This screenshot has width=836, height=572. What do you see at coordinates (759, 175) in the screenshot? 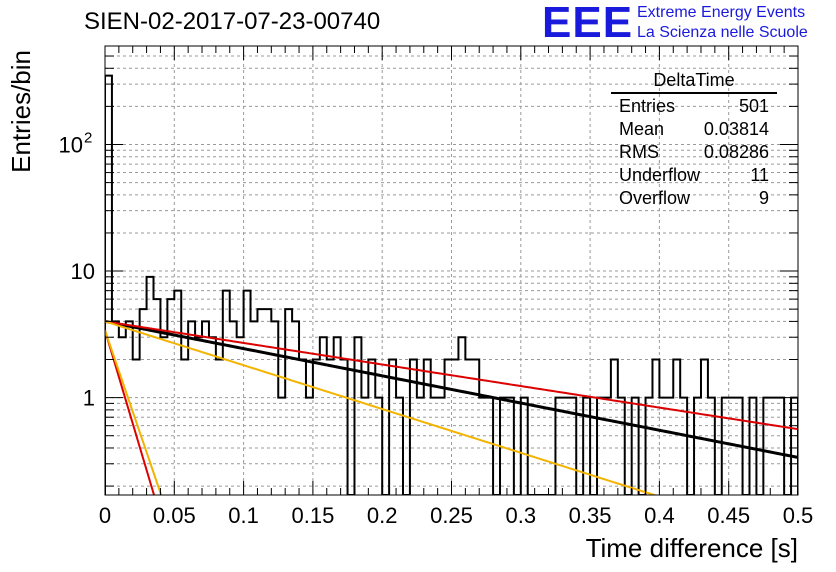
I see `stats-value: 11` at bounding box center [759, 175].